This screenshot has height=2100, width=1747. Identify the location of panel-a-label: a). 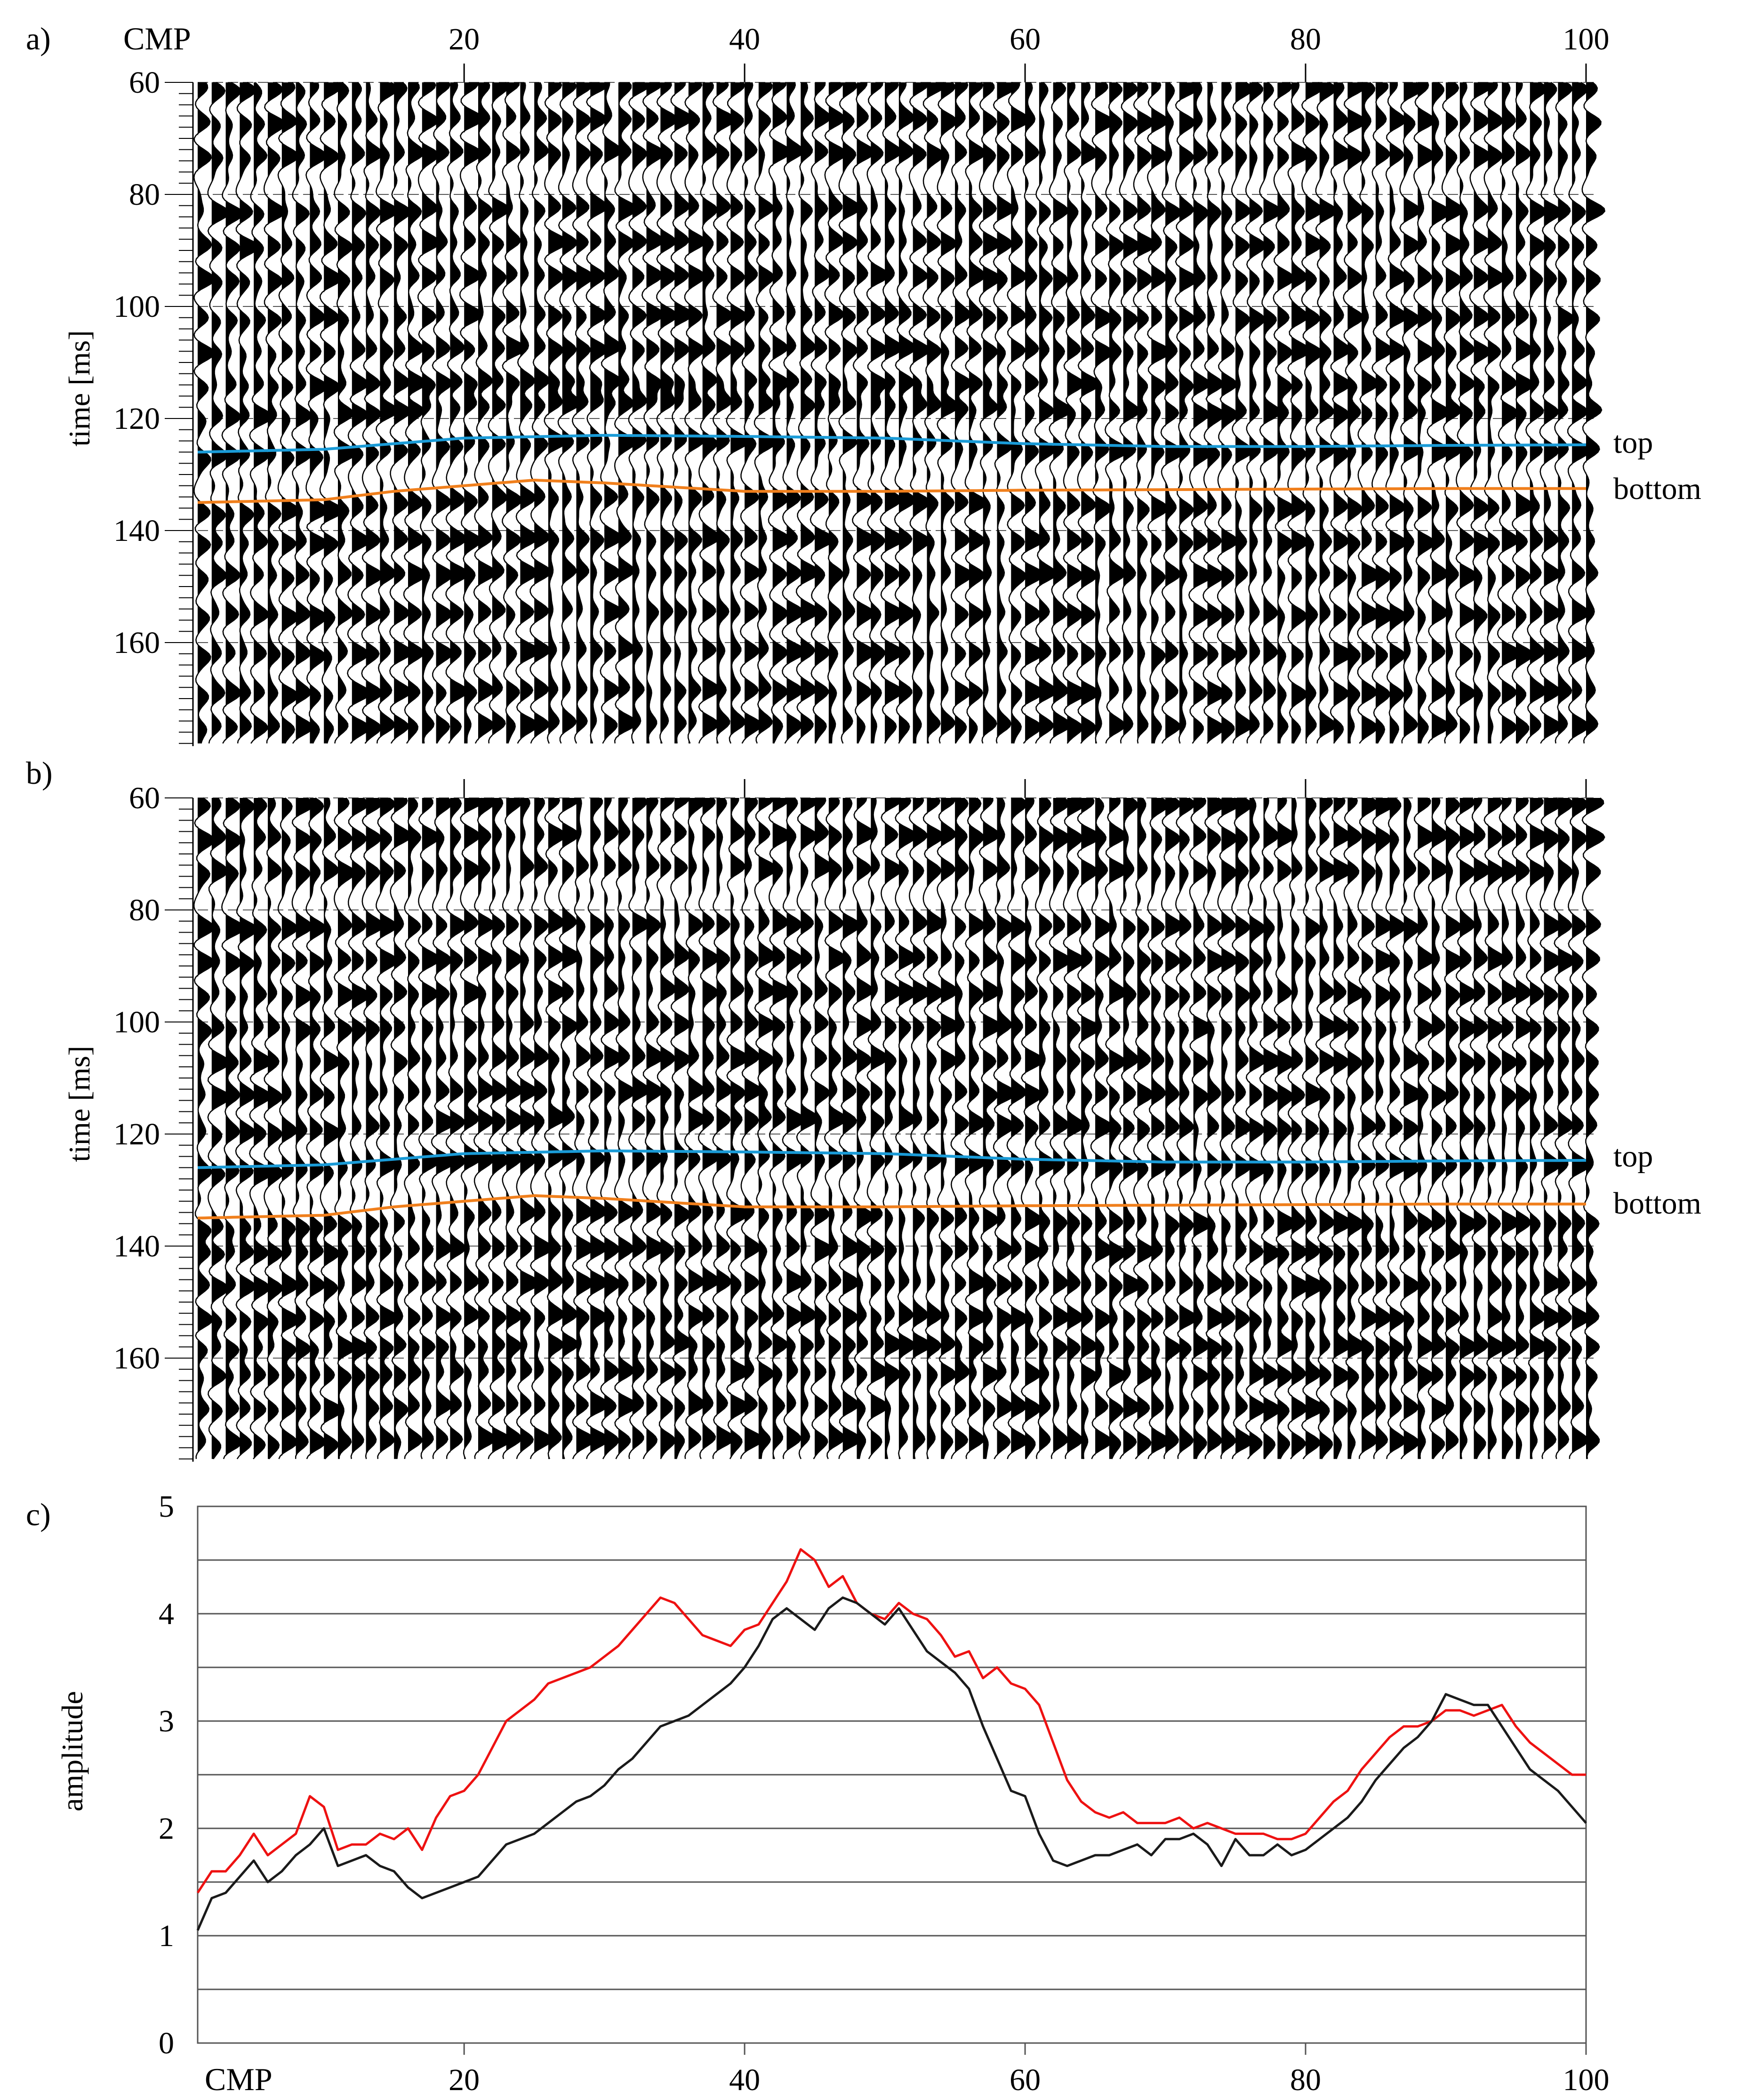
(38, 38).